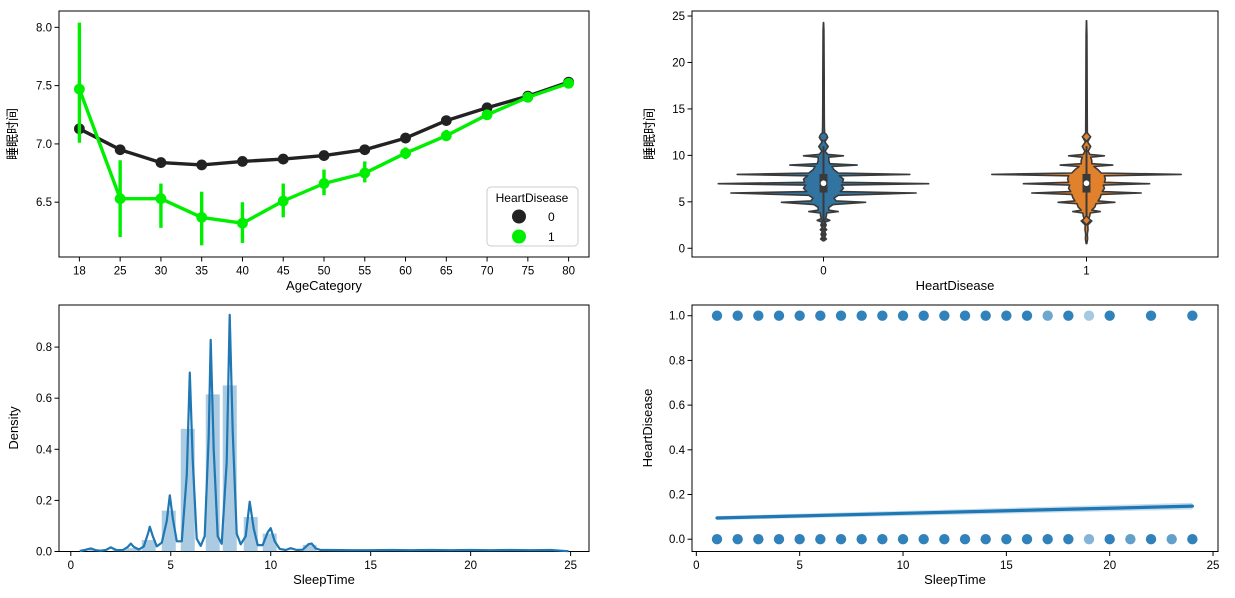  What do you see at coordinates (44, 203) in the screenshot?
I see `y-tick-label: 6.5` at bounding box center [44, 203].